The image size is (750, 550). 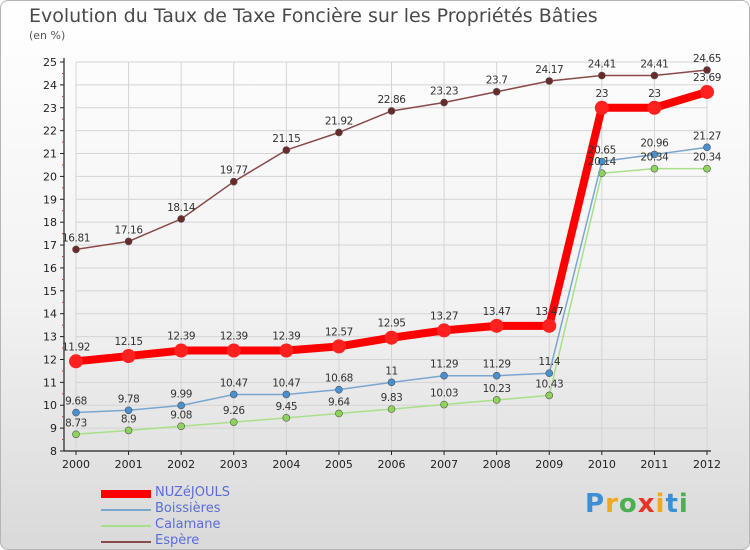 I want to click on y-tick-label: 18, so click(x=50, y=222).